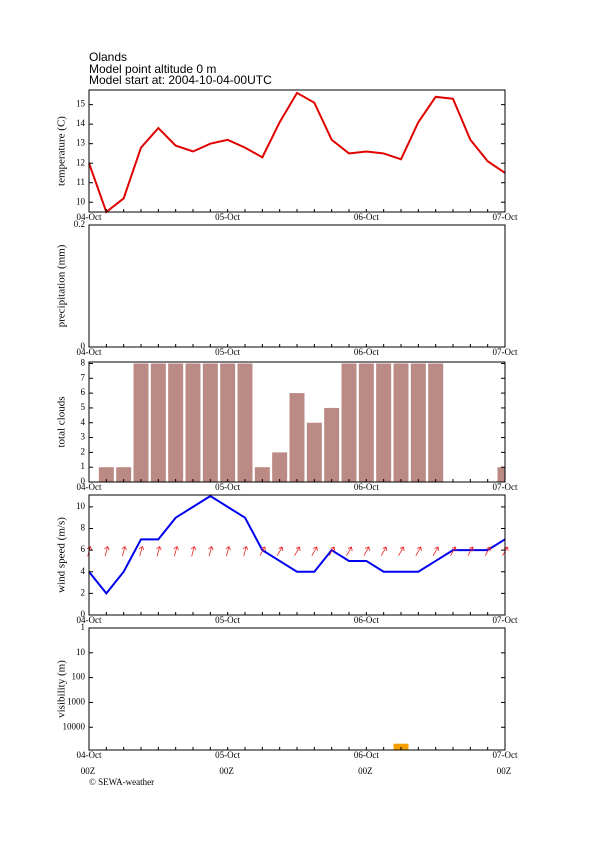 The height and width of the screenshot is (841, 594). What do you see at coordinates (80, 162) in the screenshot?
I see `y-tick-label: 12` at bounding box center [80, 162].